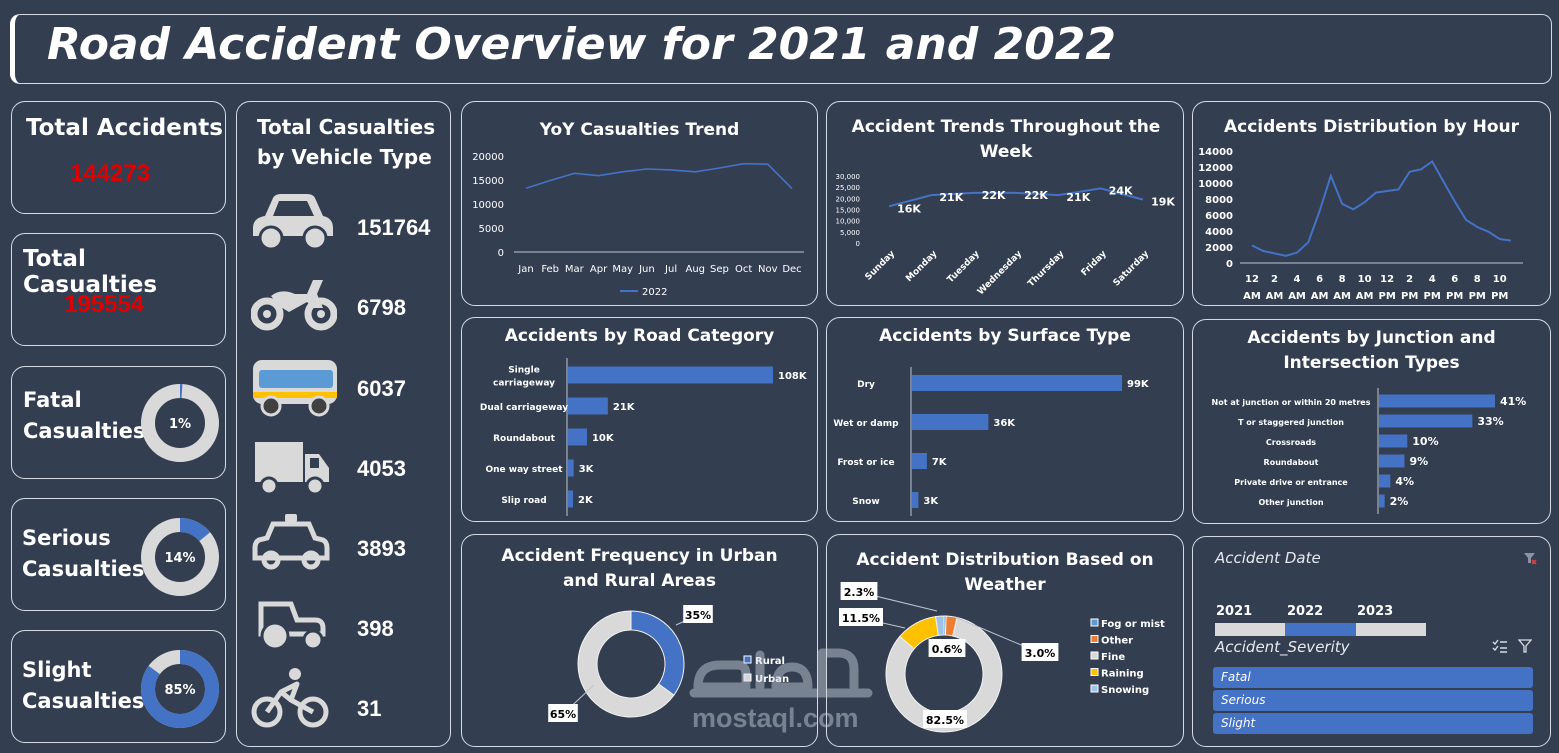 This screenshot has width=1559, height=753. I want to click on x-tick-label: Jul, so click(670, 269).